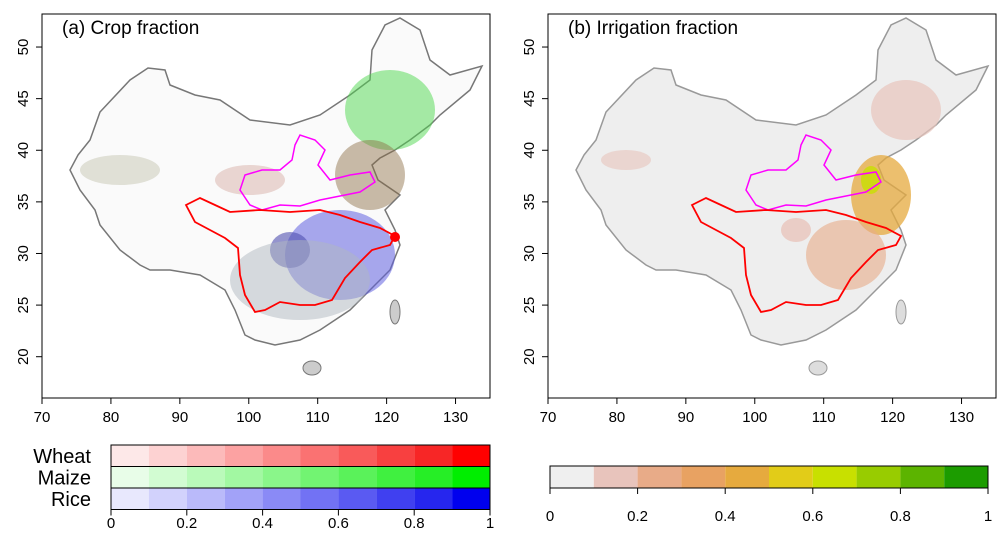 The height and width of the screenshot is (546, 997). Describe the element at coordinates (653, 28) in the screenshot. I see `panel-title: (b) Irrigation fraction` at that location.